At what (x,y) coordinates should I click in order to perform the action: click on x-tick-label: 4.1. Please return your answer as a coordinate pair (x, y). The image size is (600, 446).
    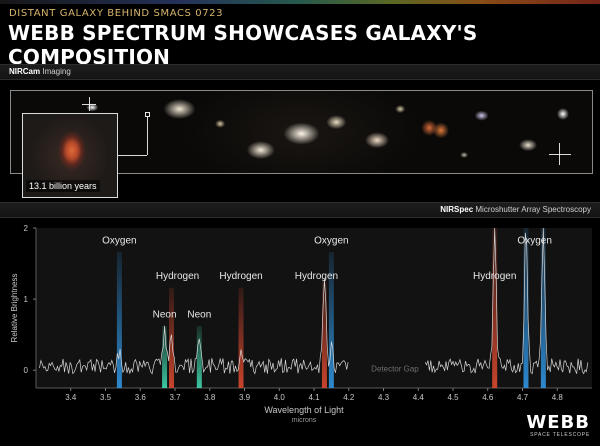
    Looking at the image, I should click on (314, 397).